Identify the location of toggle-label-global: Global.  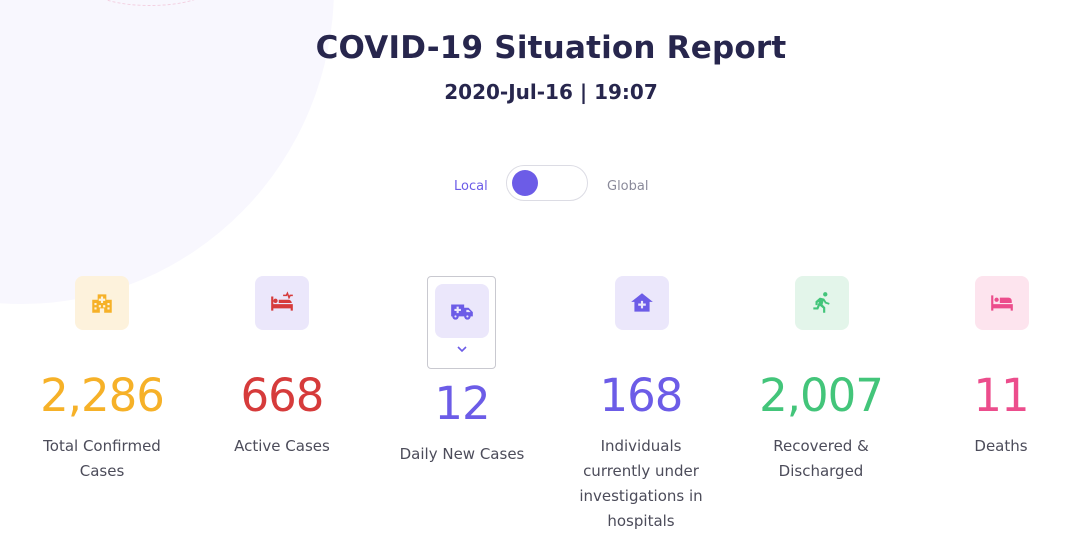
(628, 186).